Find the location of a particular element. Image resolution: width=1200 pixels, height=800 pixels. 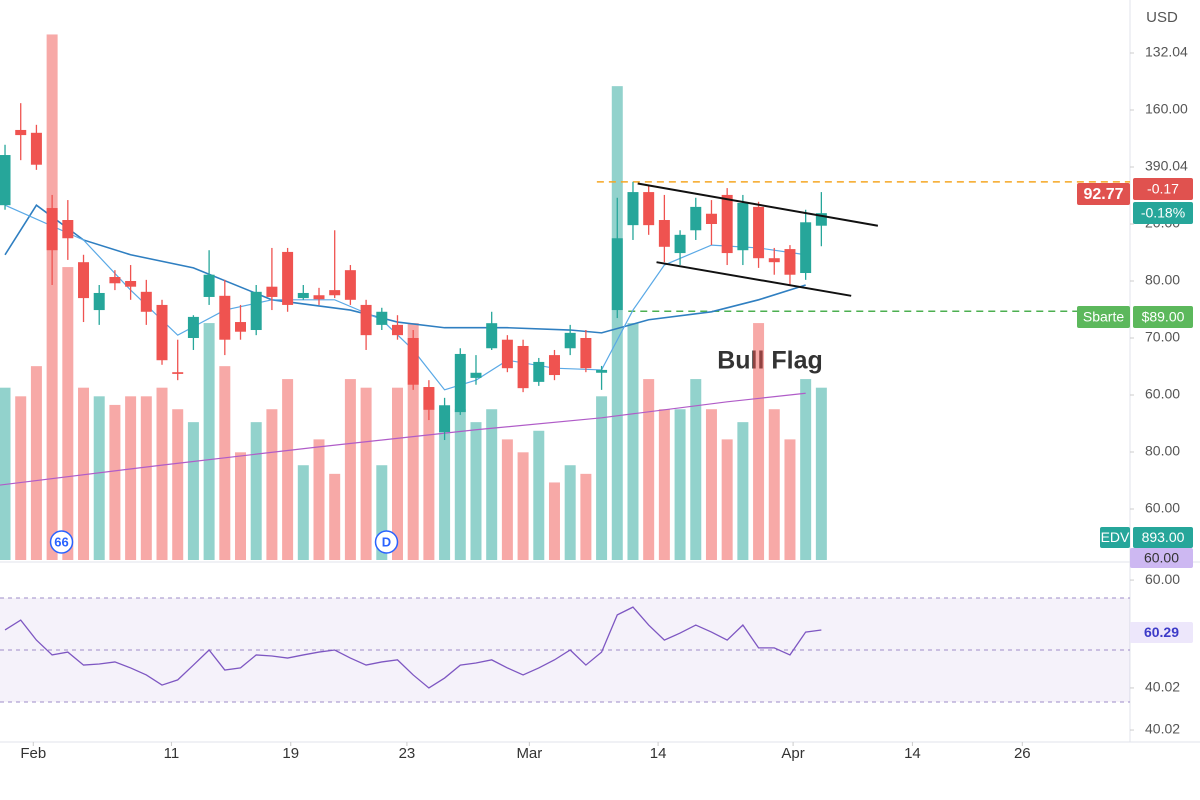

x-tick-label: 23 is located at coordinates (407, 753).